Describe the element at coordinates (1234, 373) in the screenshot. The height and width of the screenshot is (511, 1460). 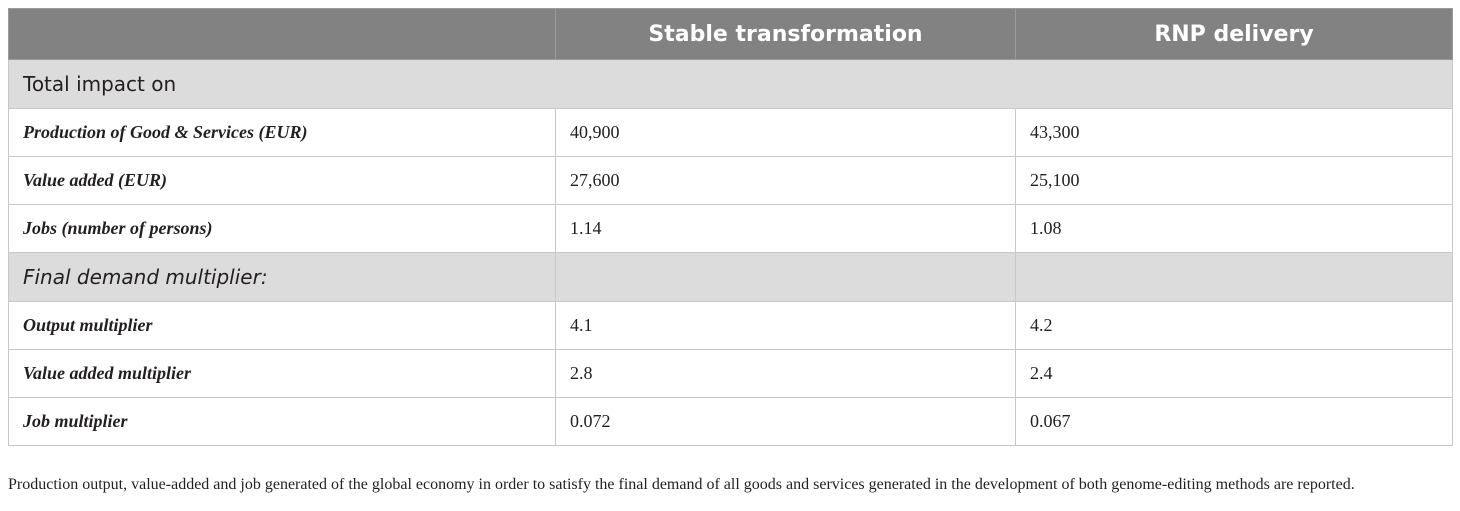
I see `cell-rnp: 2.4` at that location.